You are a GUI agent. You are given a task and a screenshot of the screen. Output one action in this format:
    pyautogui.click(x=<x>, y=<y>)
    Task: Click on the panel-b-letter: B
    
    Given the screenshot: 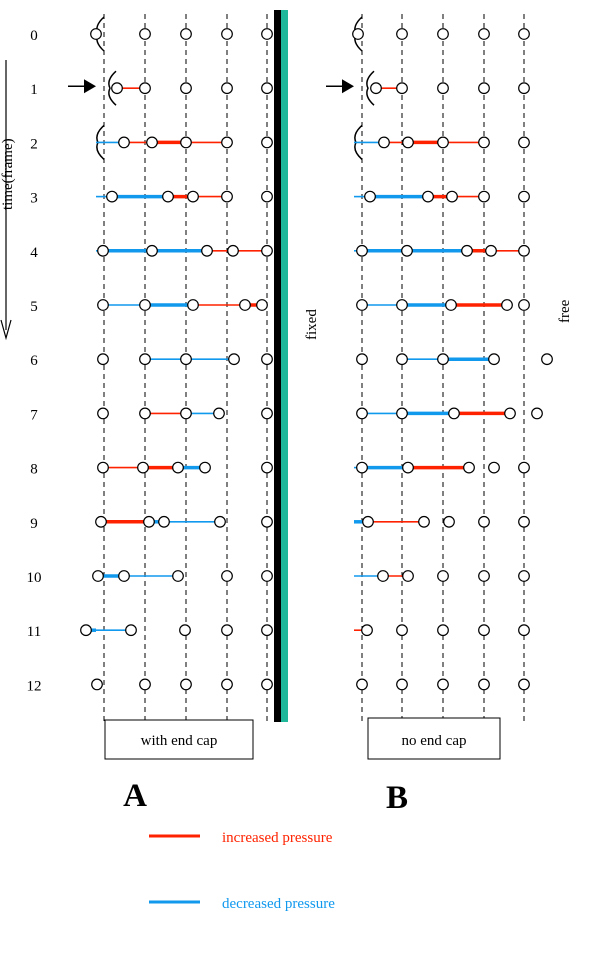 What is the action you would take?
    pyautogui.click(x=397, y=798)
    